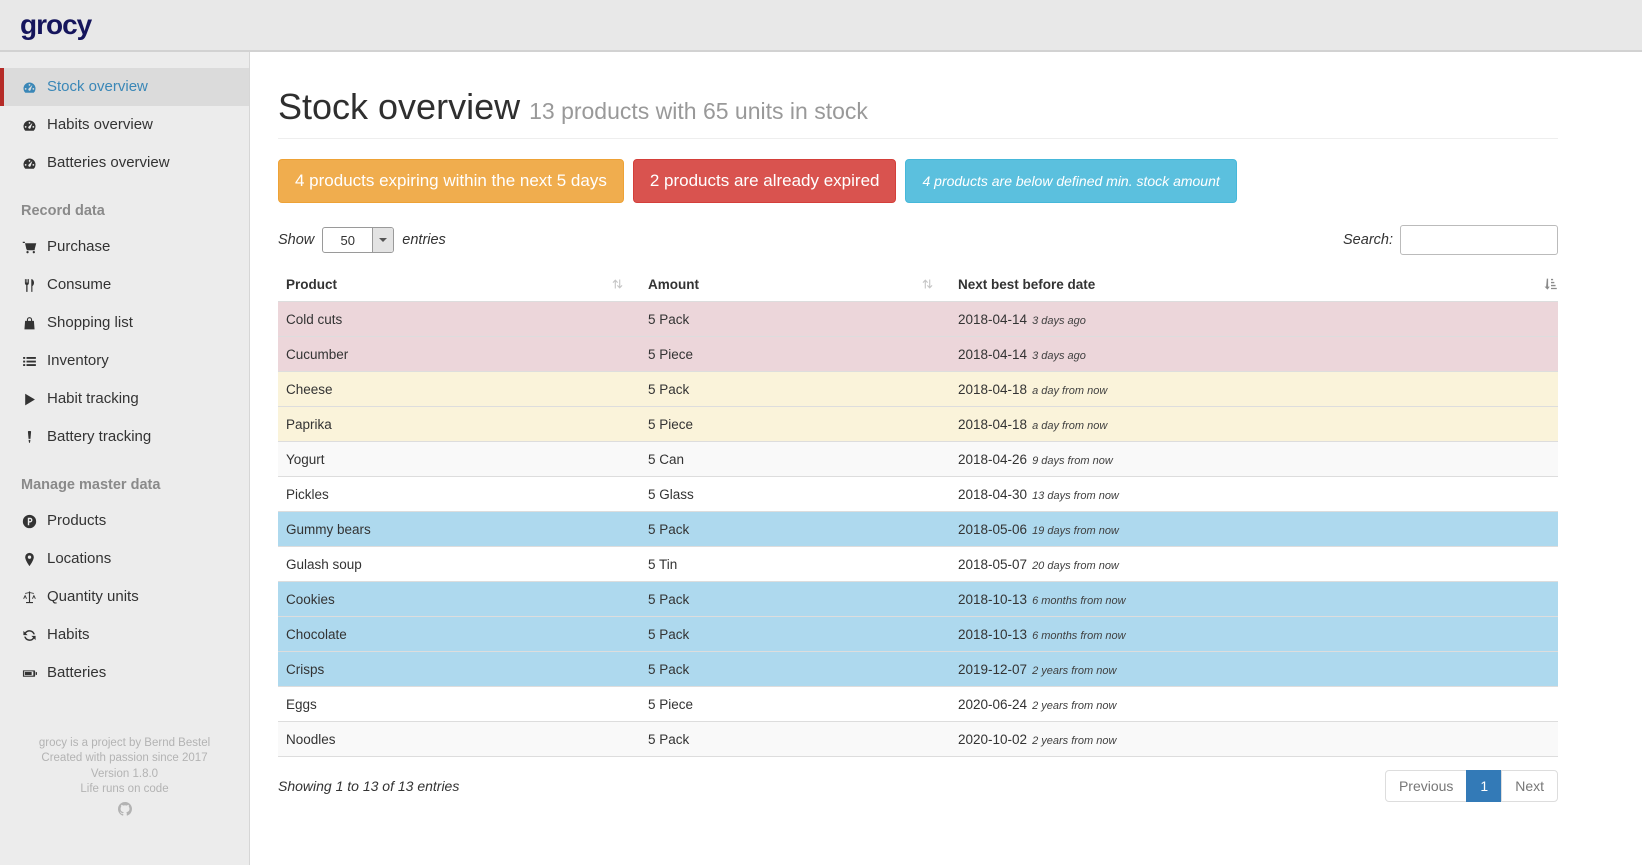  Describe the element at coordinates (993, 739) in the screenshot. I see `best-before-date: 2020-10-02` at that location.